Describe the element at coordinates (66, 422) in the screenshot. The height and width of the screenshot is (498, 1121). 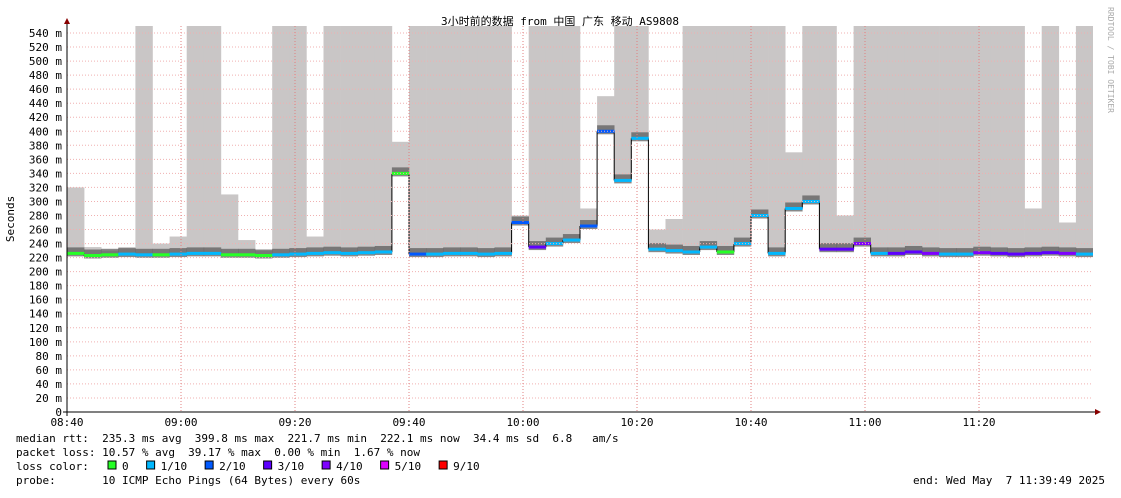
I see `x-tick-label: 08:40` at that location.